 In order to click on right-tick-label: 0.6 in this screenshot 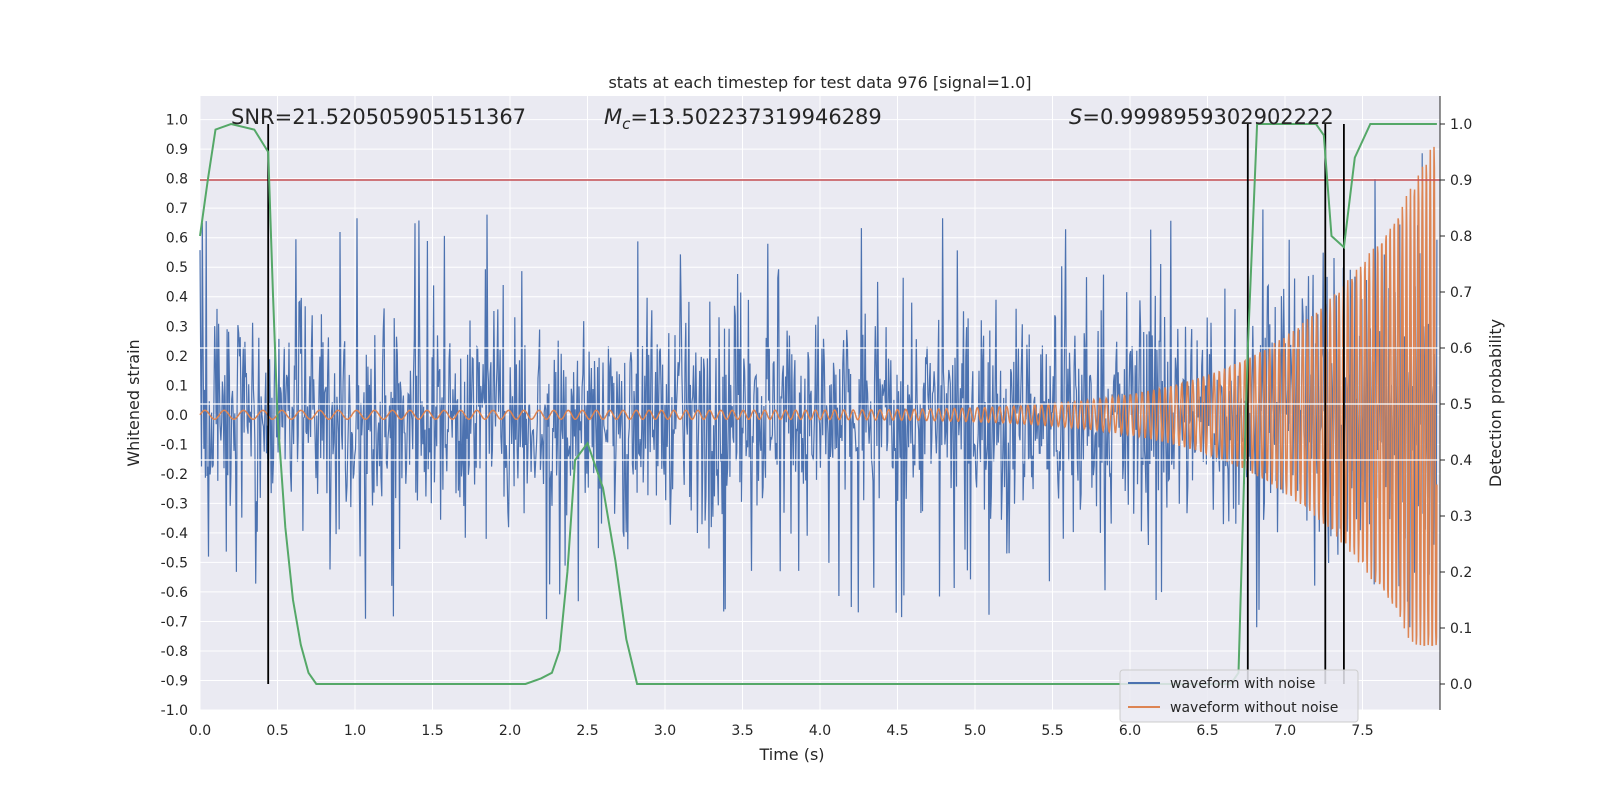, I will do `click(1461, 349)`.